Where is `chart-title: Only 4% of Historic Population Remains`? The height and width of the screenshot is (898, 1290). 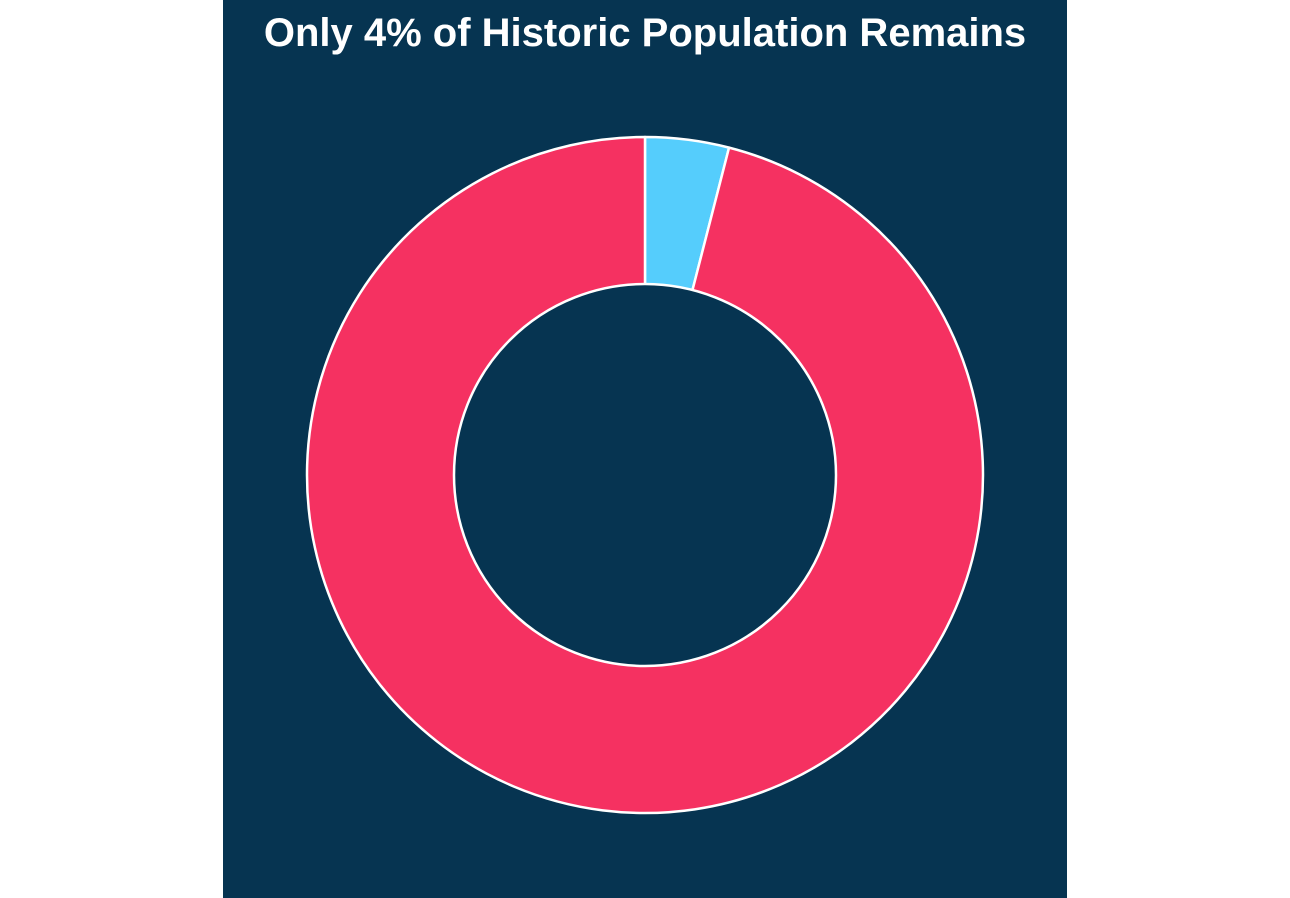 chart-title: Only 4% of Historic Population Remains is located at coordinates (645, 33).